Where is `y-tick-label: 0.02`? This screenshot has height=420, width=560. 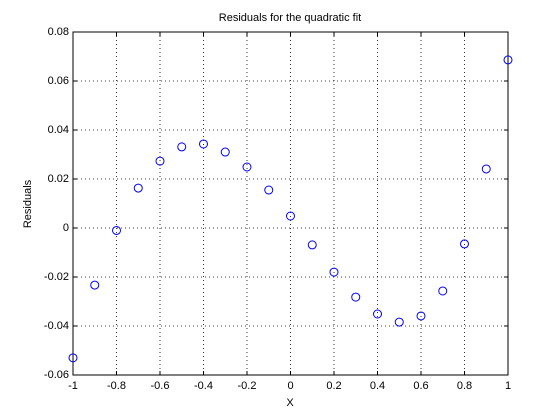
y-tick-label: 0.02 is located at coordinates (58, 179).